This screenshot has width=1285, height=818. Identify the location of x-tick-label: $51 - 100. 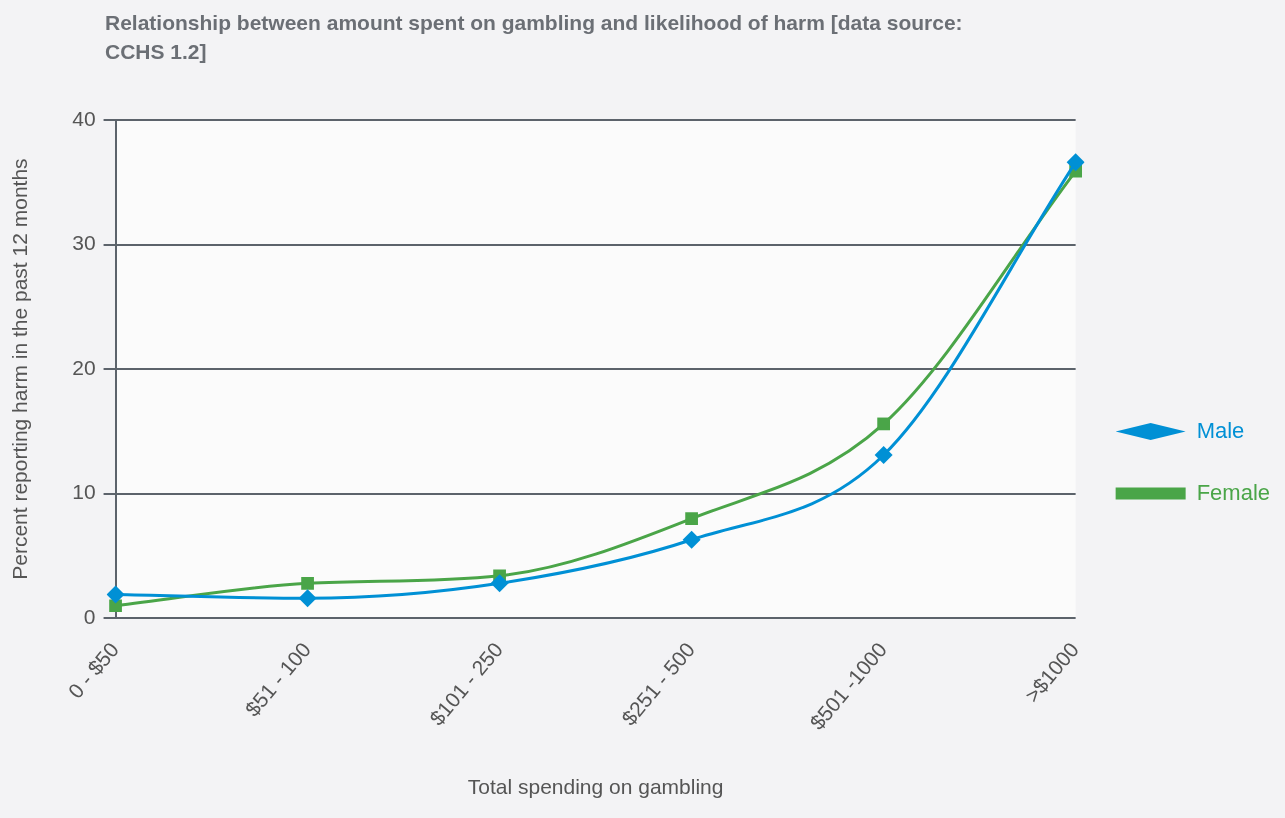
(278, 679).